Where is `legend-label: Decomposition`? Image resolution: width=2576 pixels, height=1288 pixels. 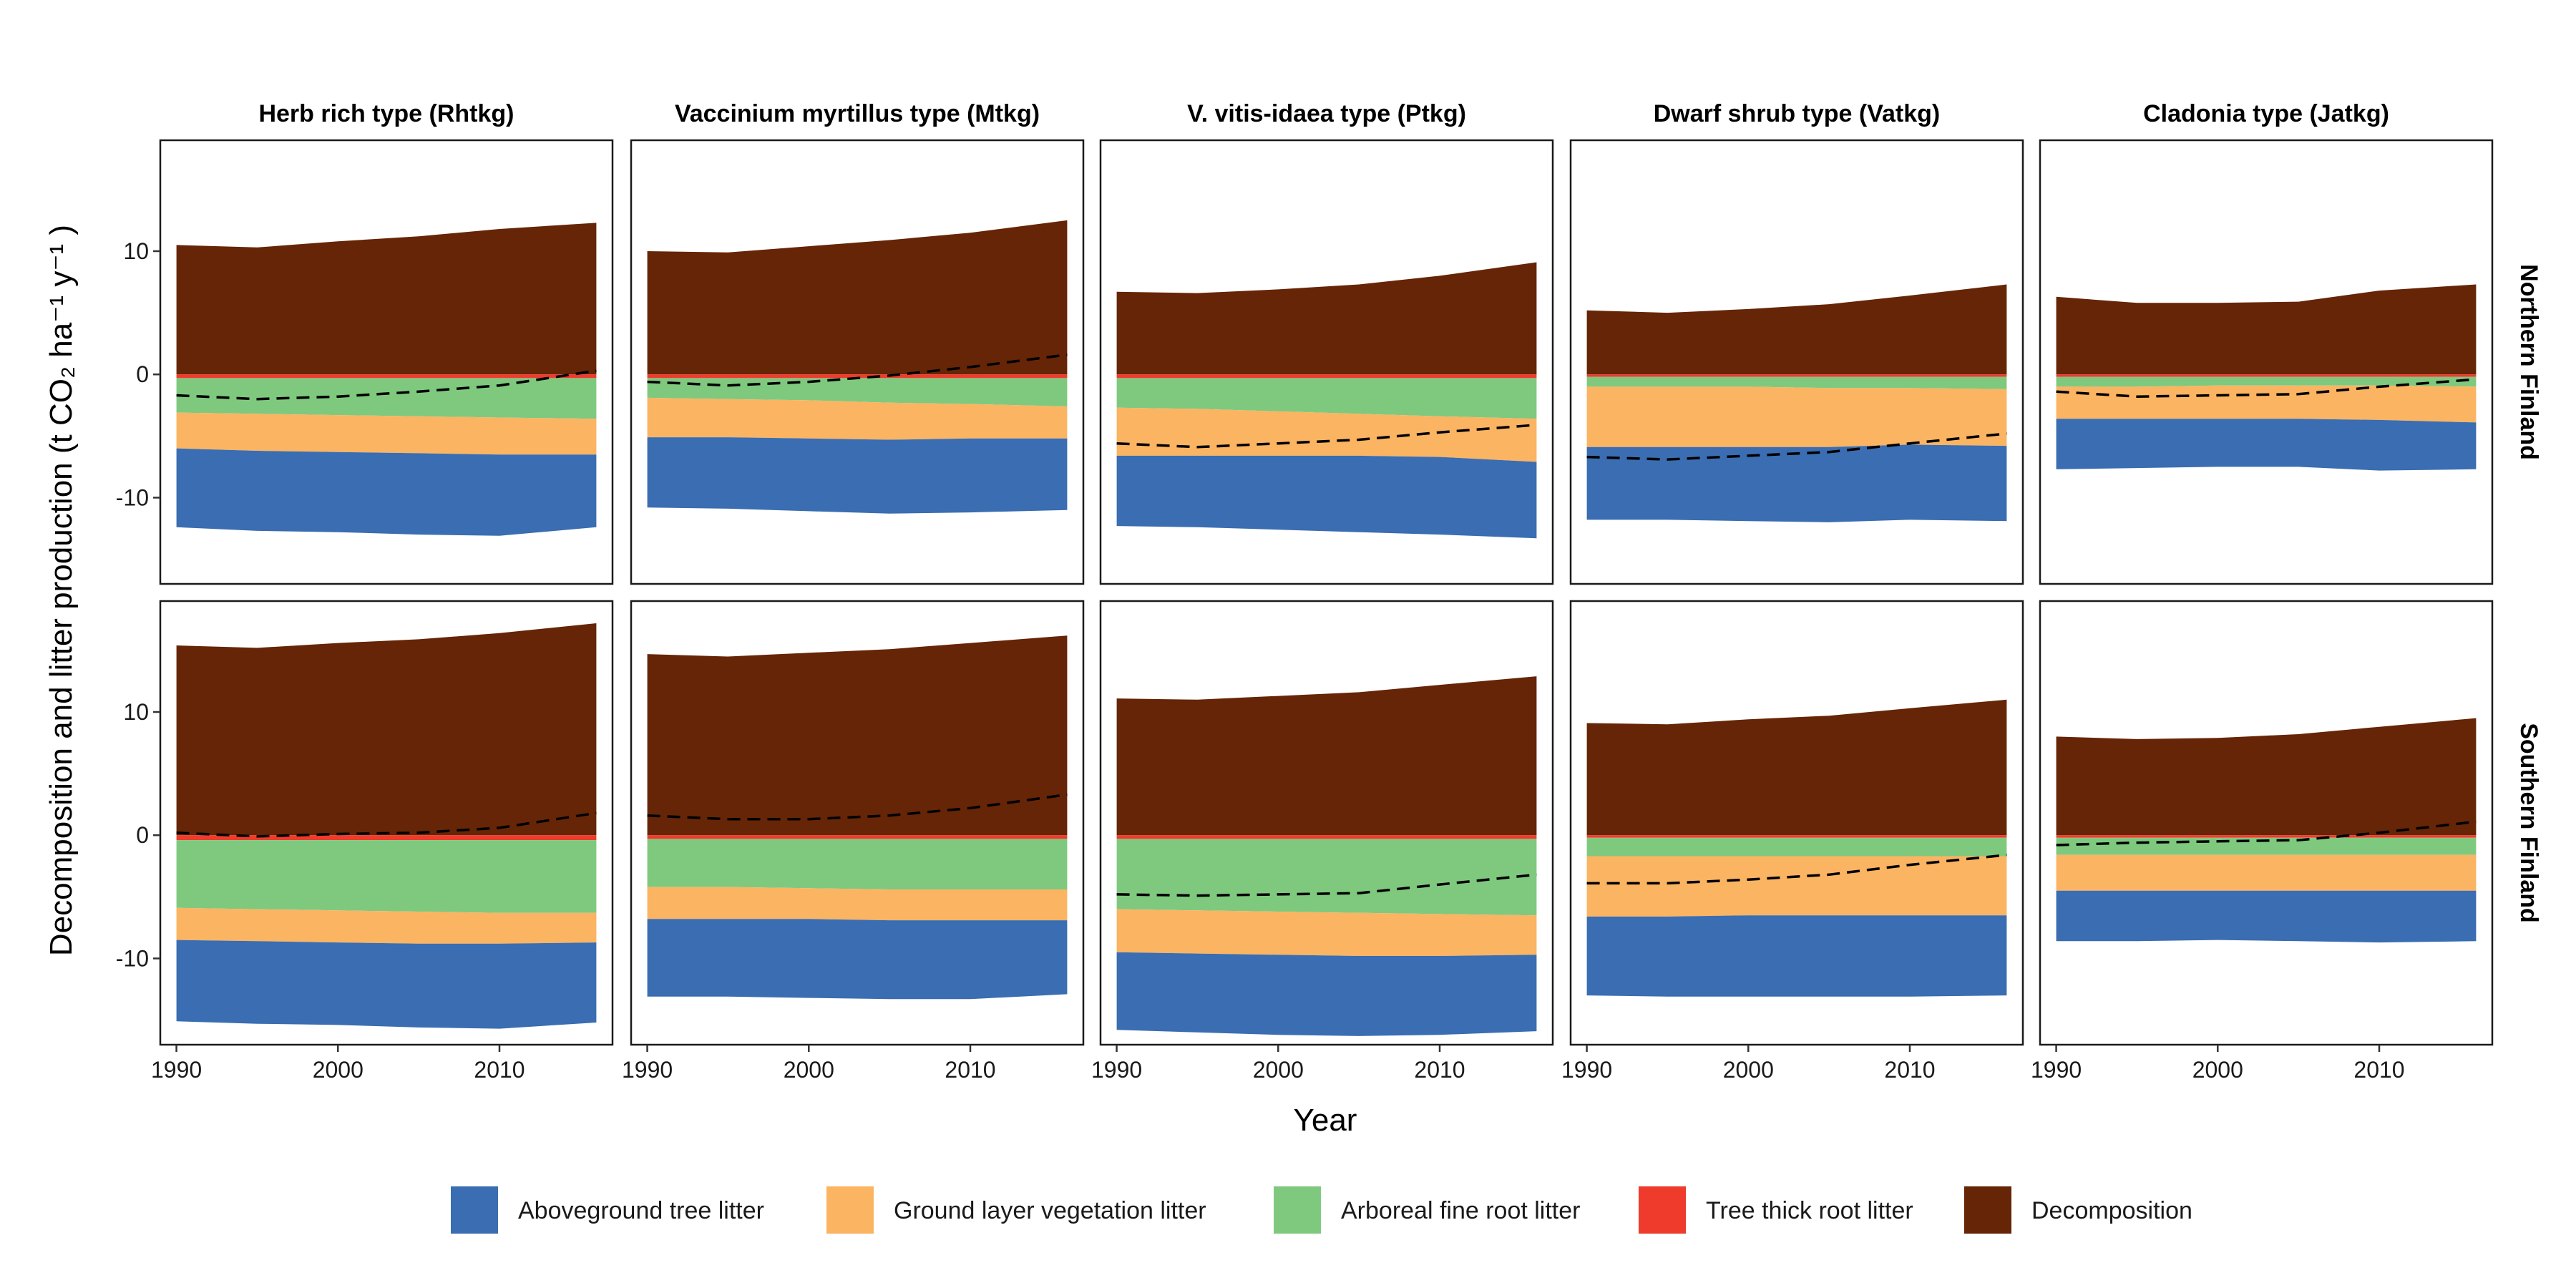 legend-label: Decomposition is located at coordinates (2111, 1210).